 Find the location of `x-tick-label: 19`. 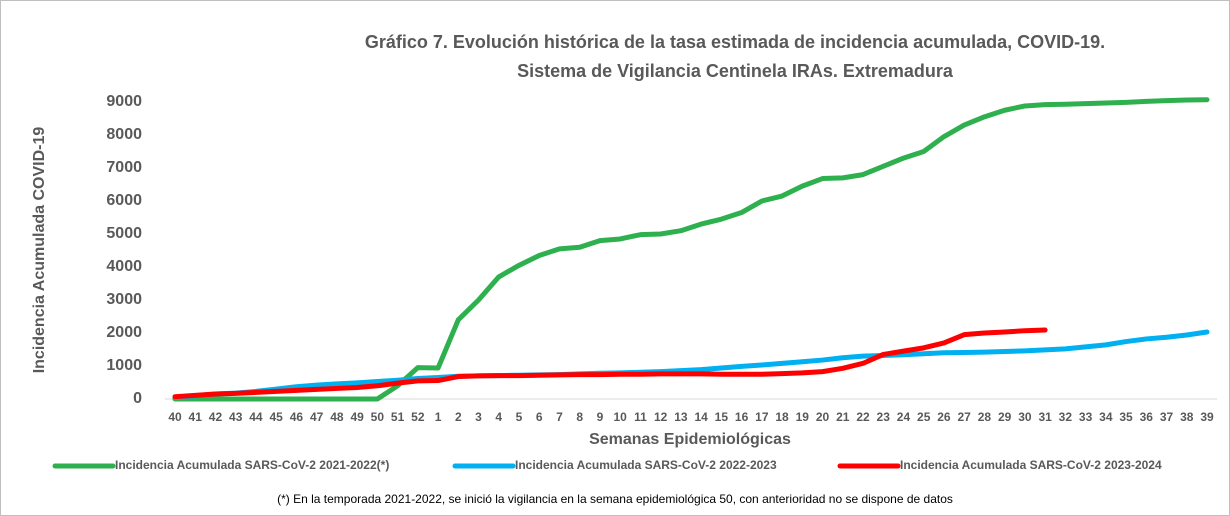

x-tick-label: 19 is located at coordinates (803, 417).